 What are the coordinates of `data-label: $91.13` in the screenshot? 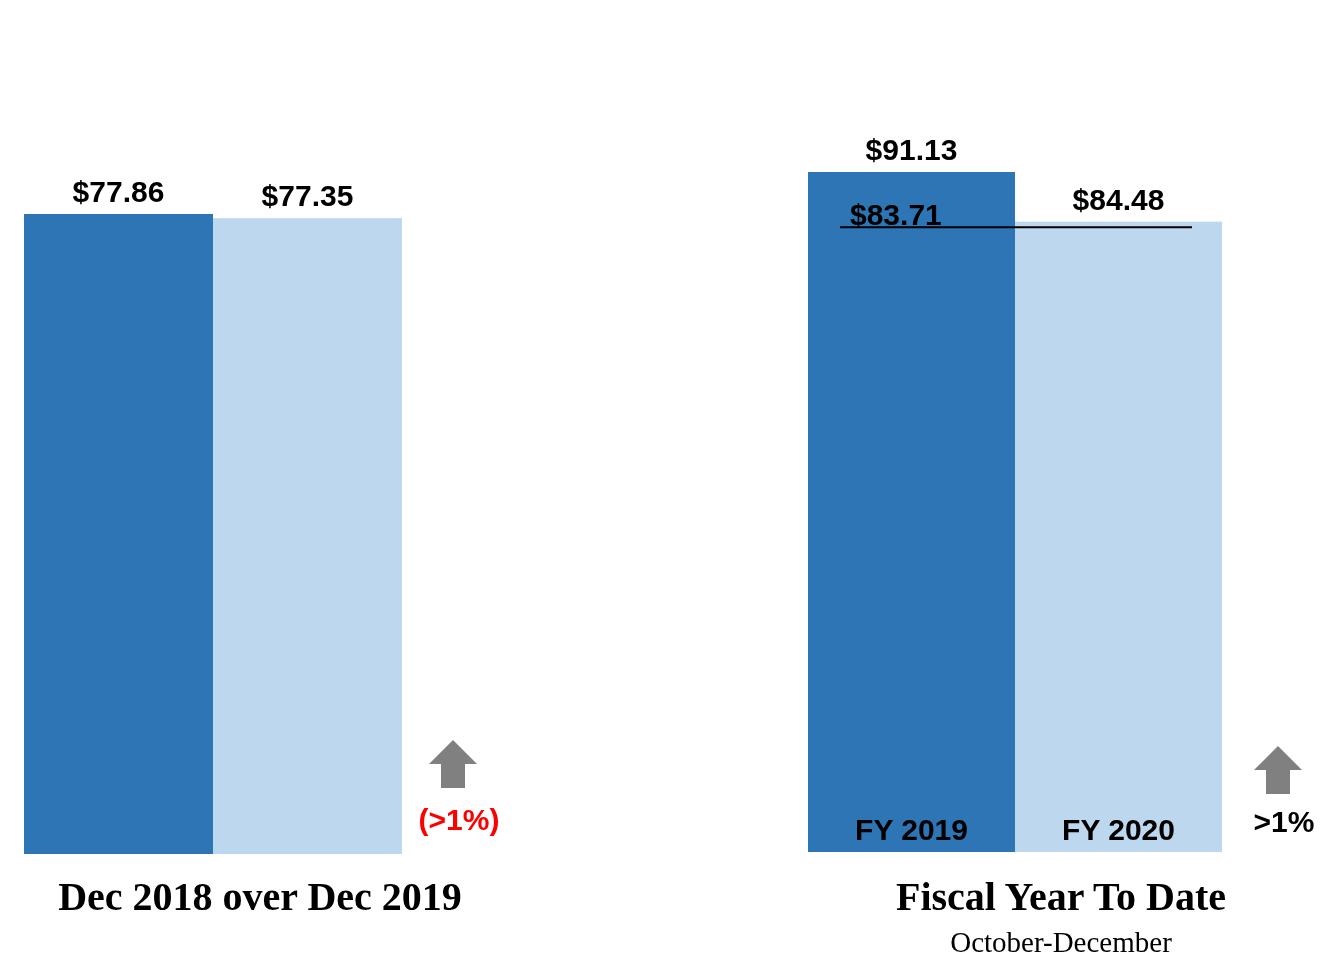 It's located at (911, 149).